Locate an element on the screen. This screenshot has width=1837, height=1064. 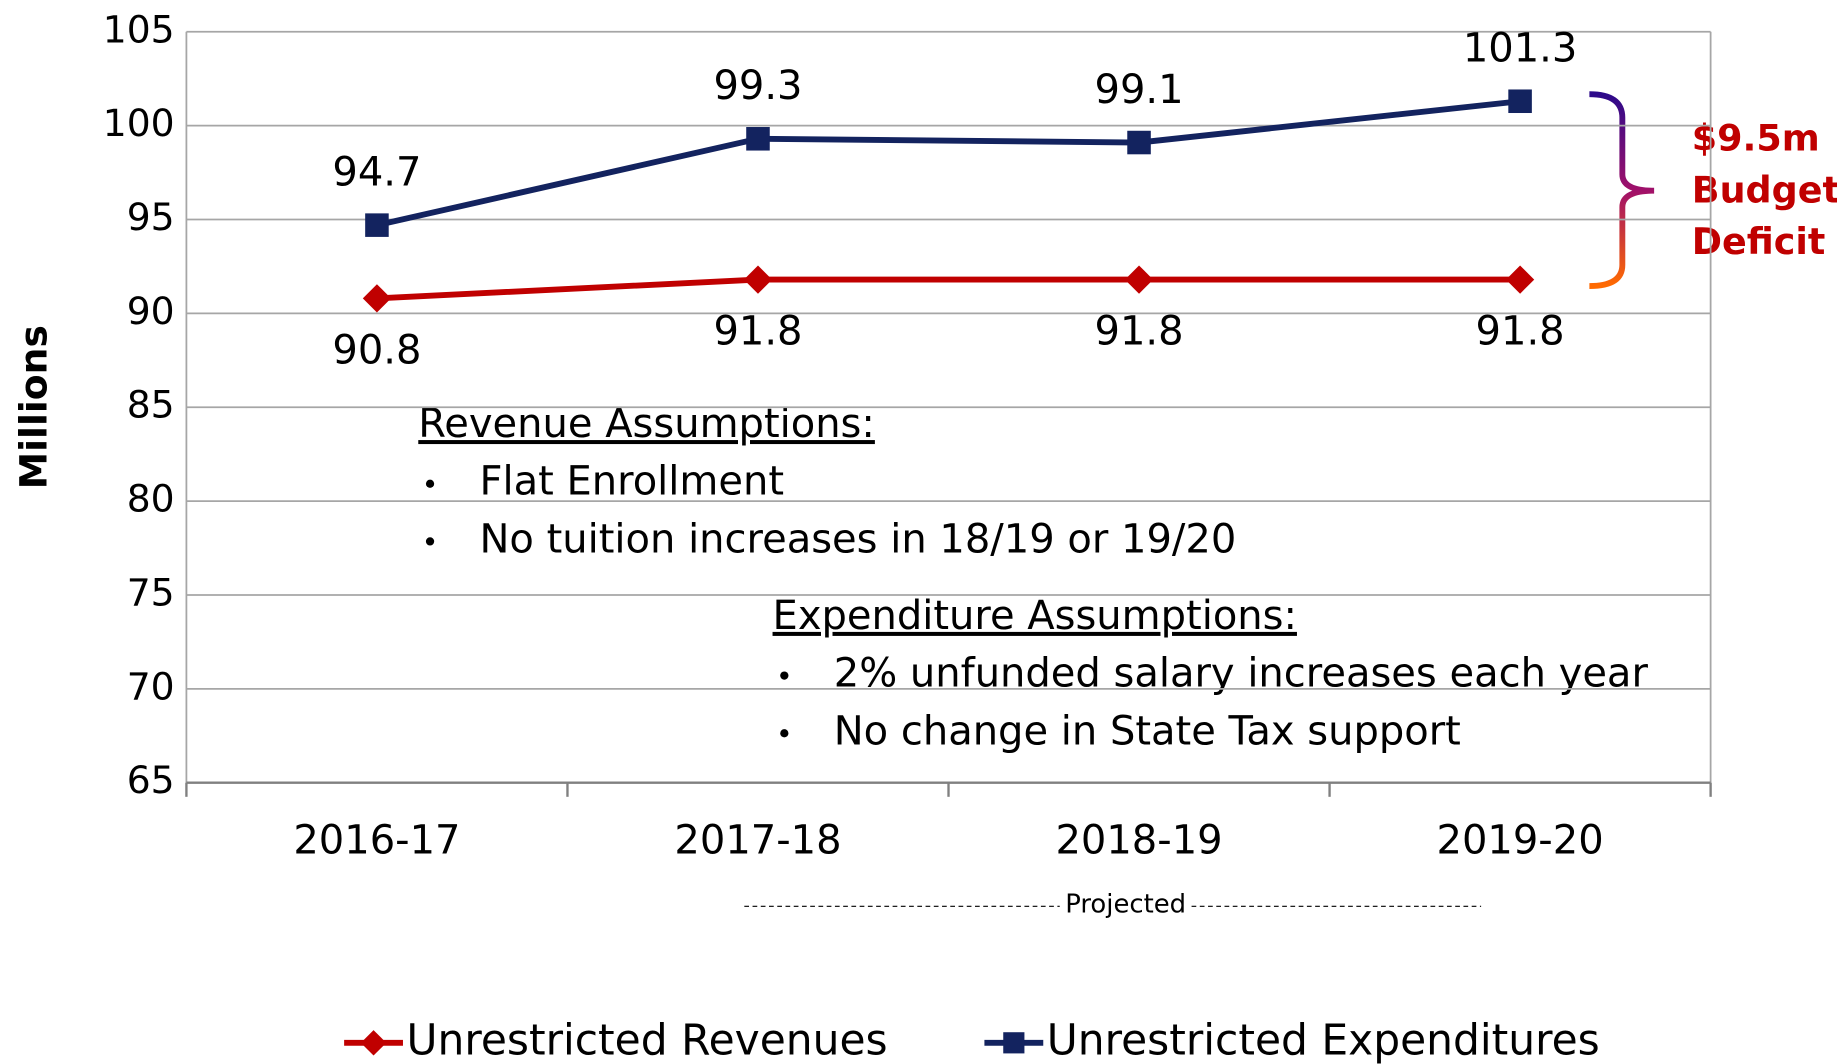
x-tick-label: 2019-20 is located at coordinates (1520, 841).